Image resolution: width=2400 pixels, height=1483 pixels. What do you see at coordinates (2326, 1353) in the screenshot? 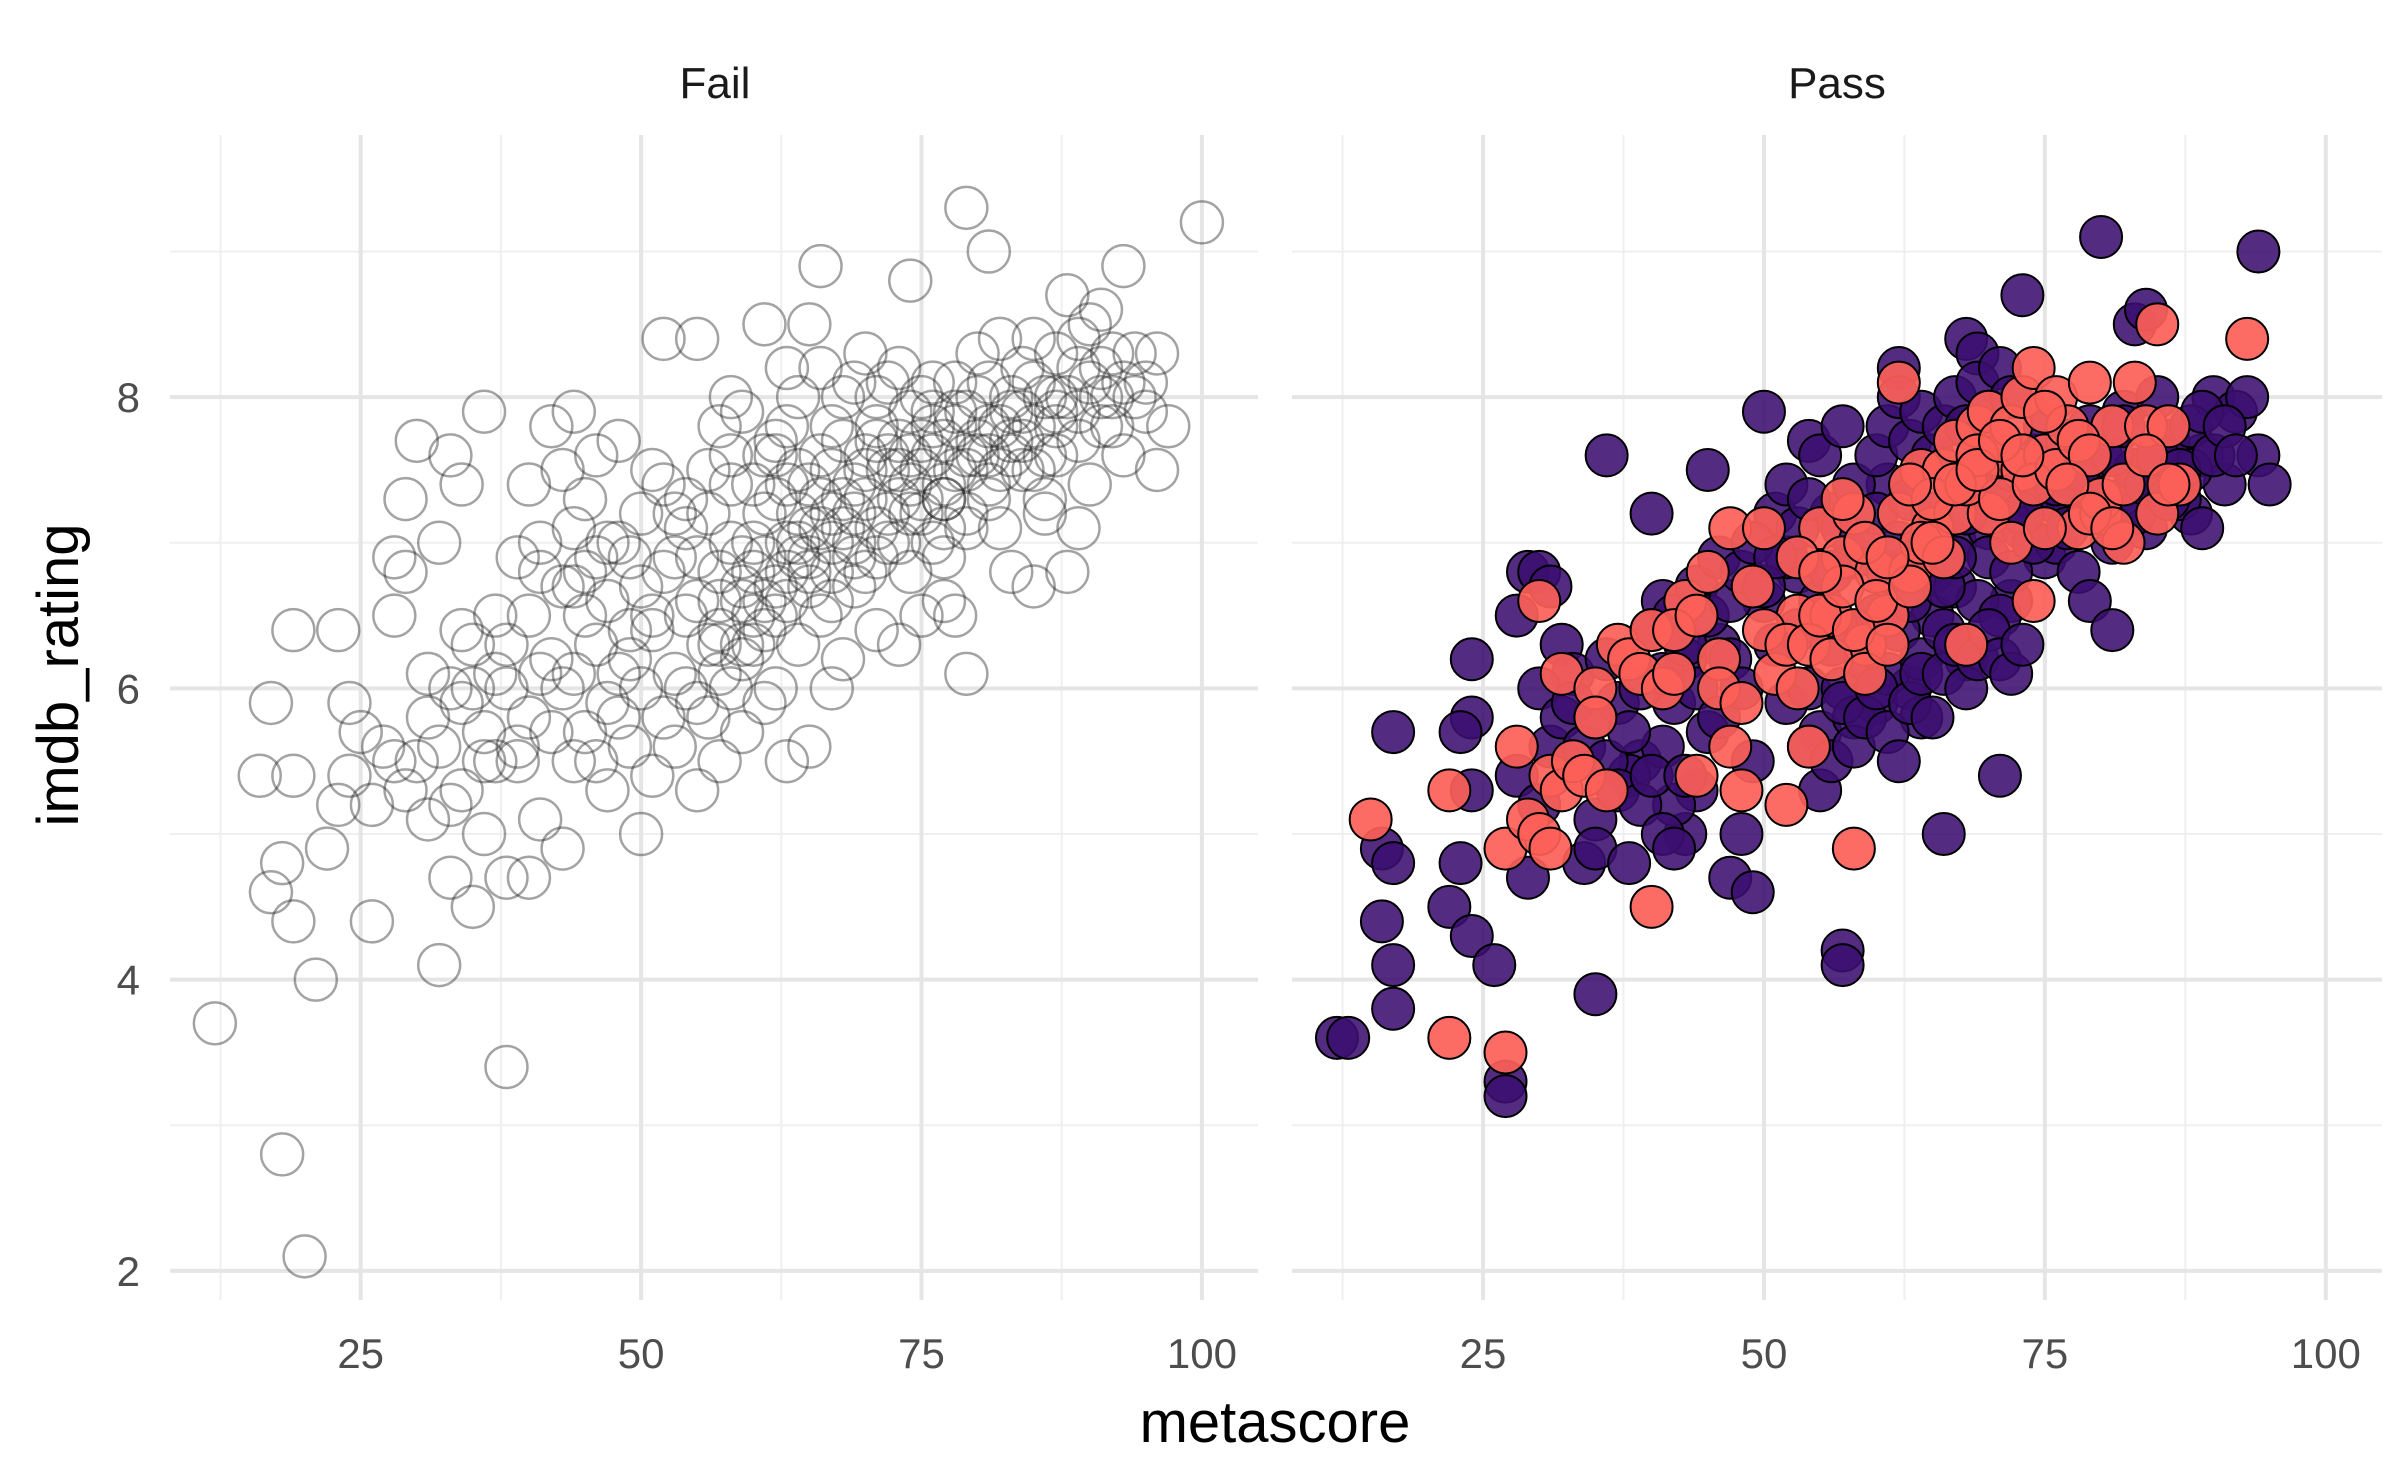
I see `x-tick-label: 100` at bounding box center [2326, 1353].